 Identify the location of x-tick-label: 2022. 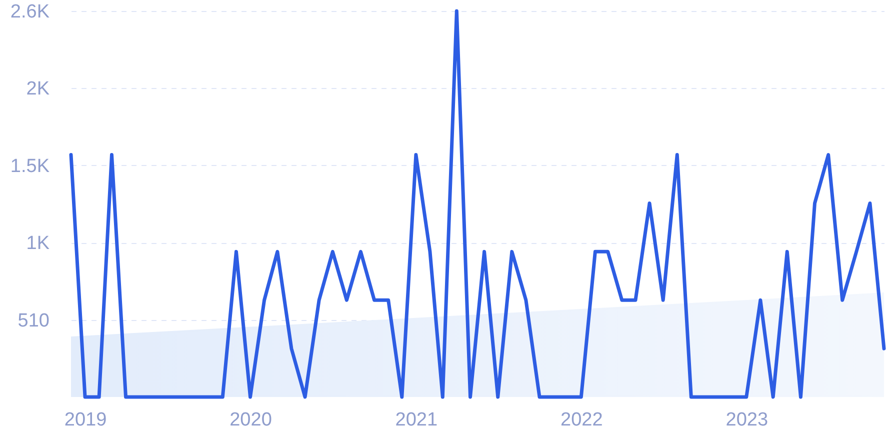
(581, 420).